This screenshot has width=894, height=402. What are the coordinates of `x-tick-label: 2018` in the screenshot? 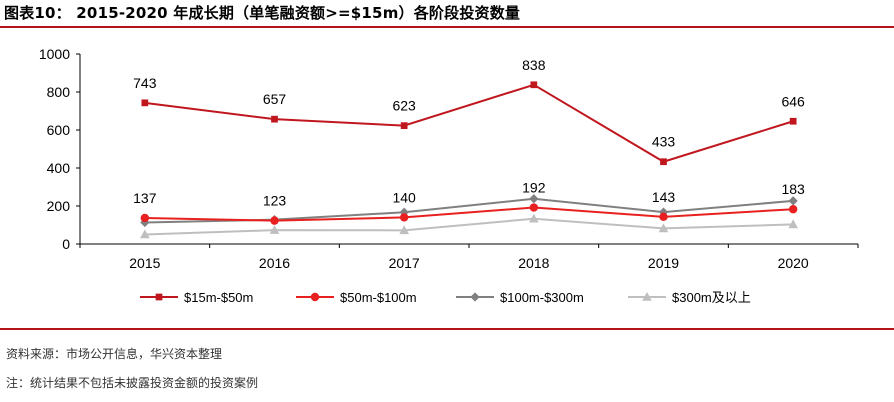 It's located at (533, 263).